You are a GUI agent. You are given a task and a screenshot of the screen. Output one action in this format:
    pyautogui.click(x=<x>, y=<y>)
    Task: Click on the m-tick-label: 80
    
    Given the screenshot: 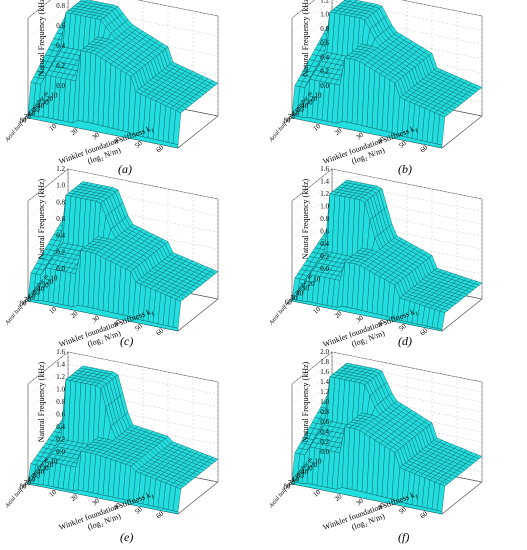 What is the action you would take?
    pyautogui.click(x=287, y=120)
    